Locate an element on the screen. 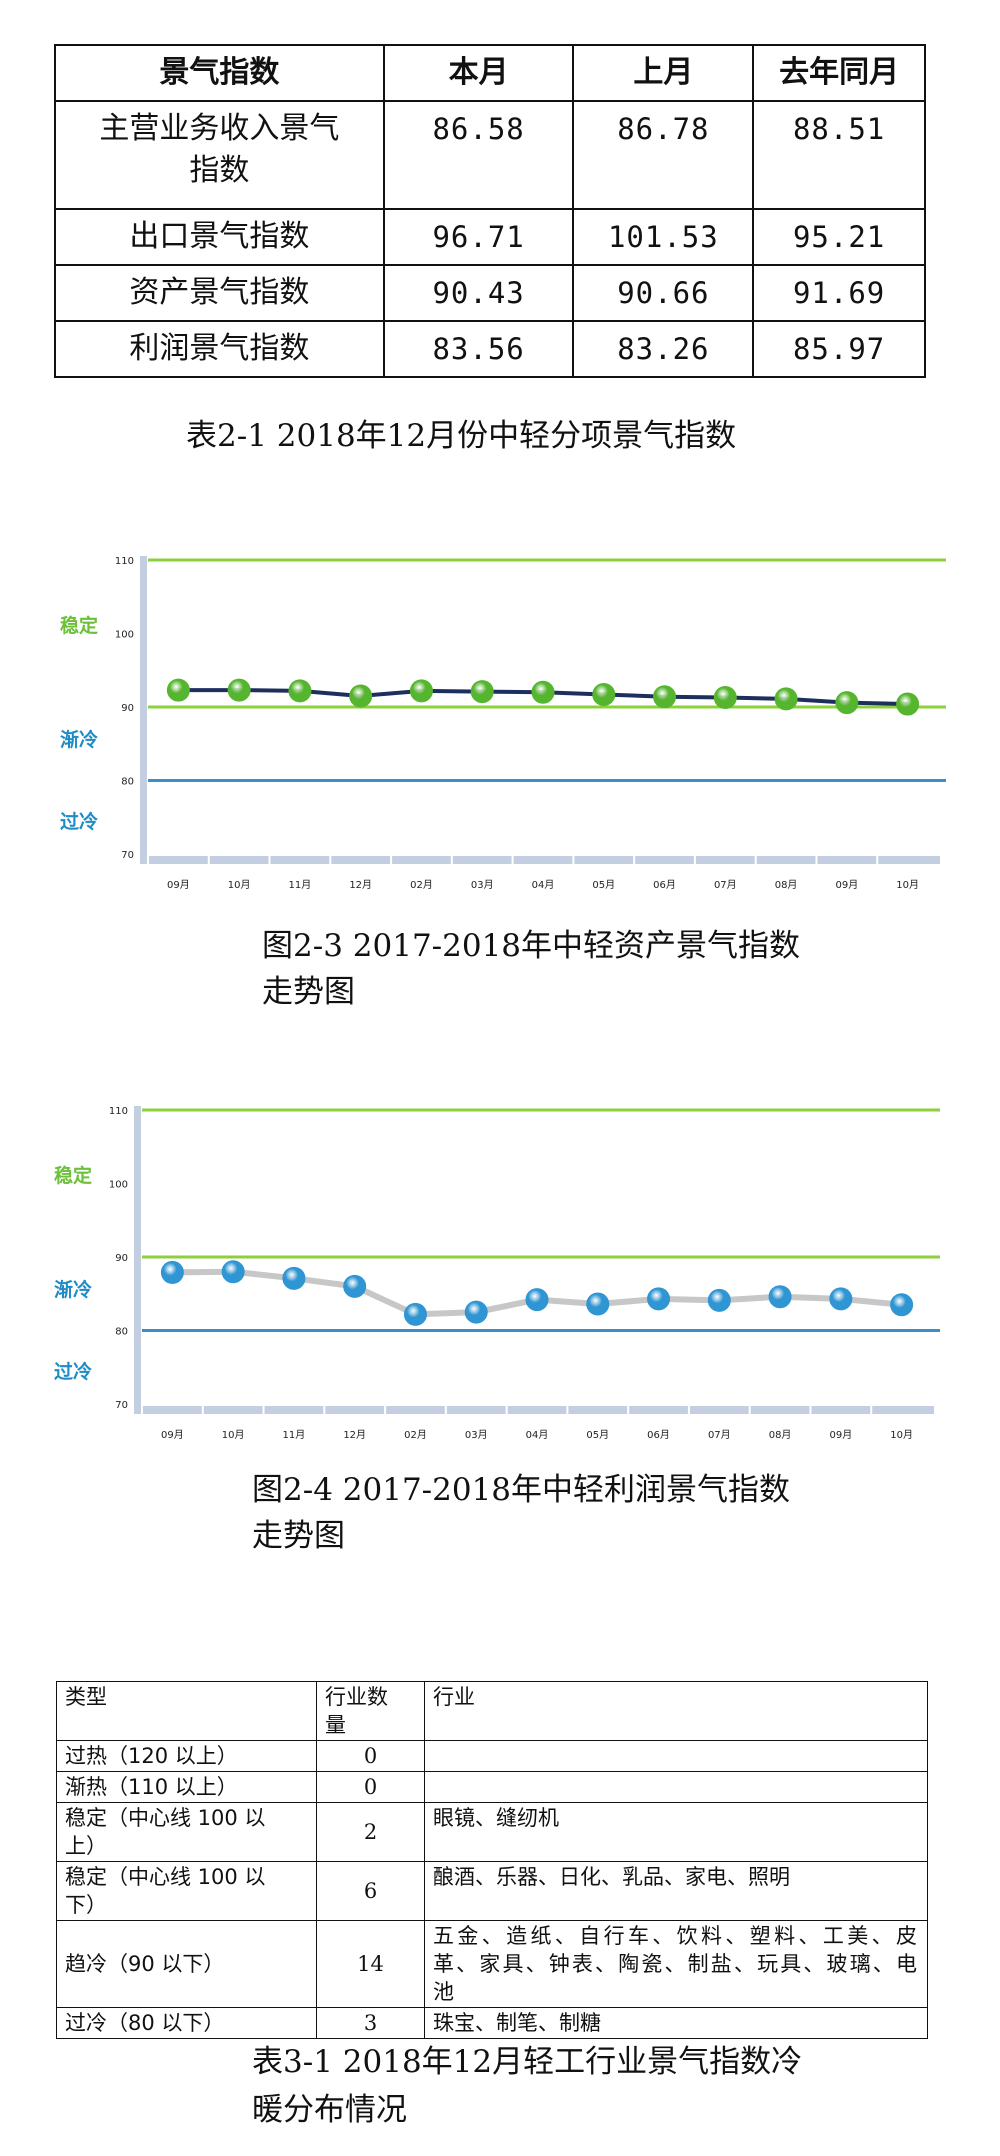  header-last-month: 上月 is located at coordinates (663, 73).